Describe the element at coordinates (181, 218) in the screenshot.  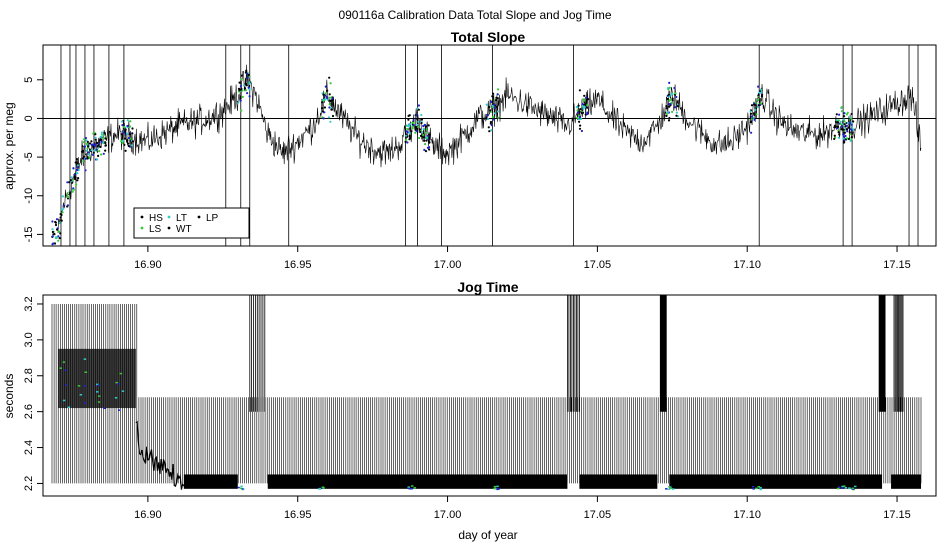
I see `legend-label-lt: LT` at that location.